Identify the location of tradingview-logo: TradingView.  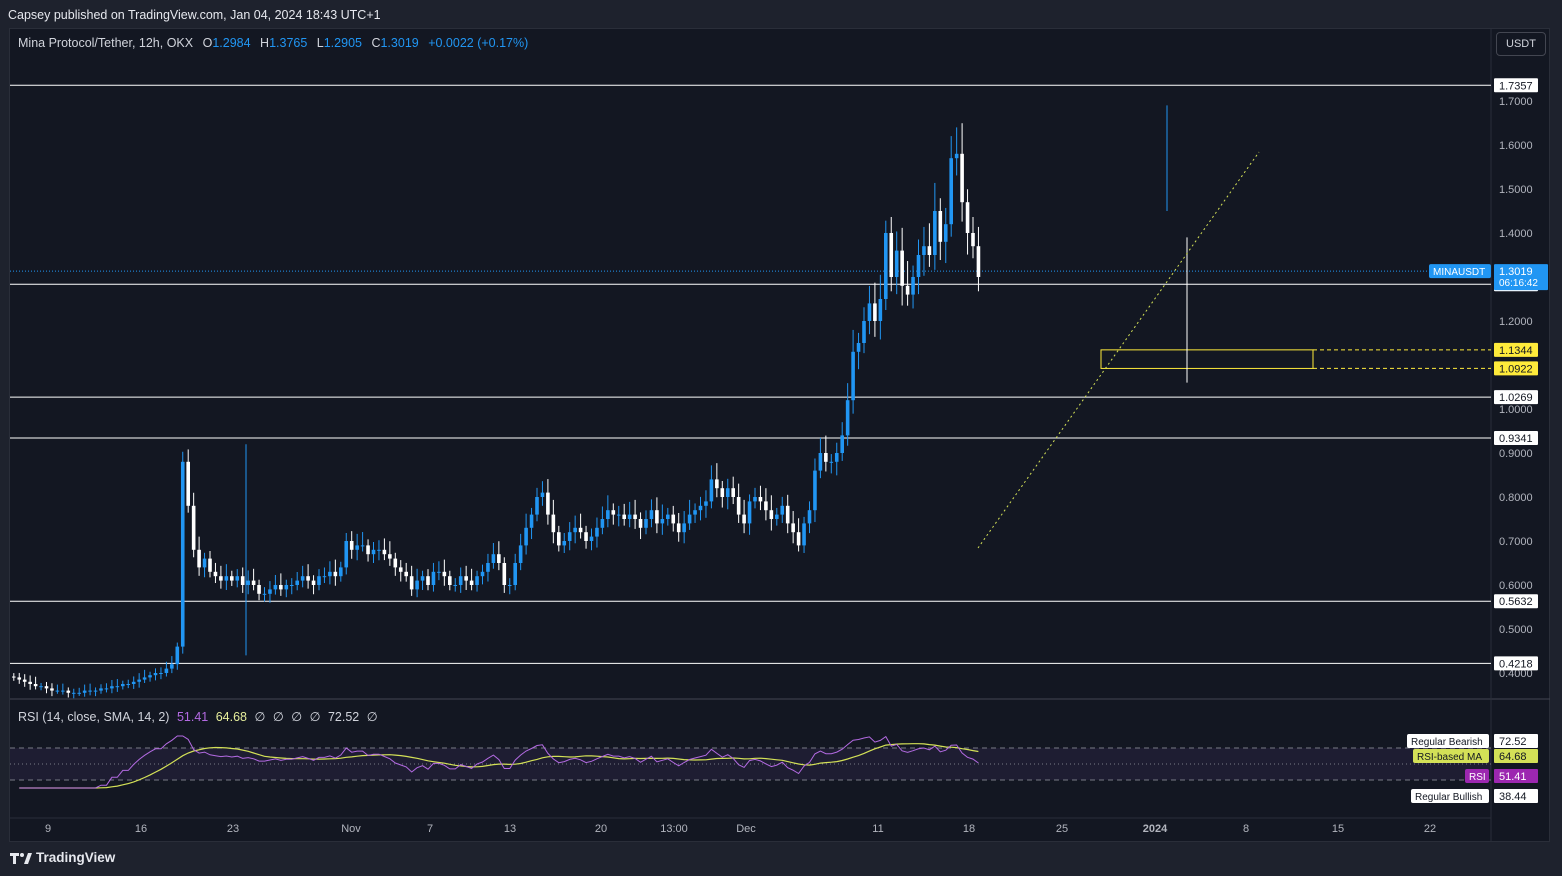
(62, 857).